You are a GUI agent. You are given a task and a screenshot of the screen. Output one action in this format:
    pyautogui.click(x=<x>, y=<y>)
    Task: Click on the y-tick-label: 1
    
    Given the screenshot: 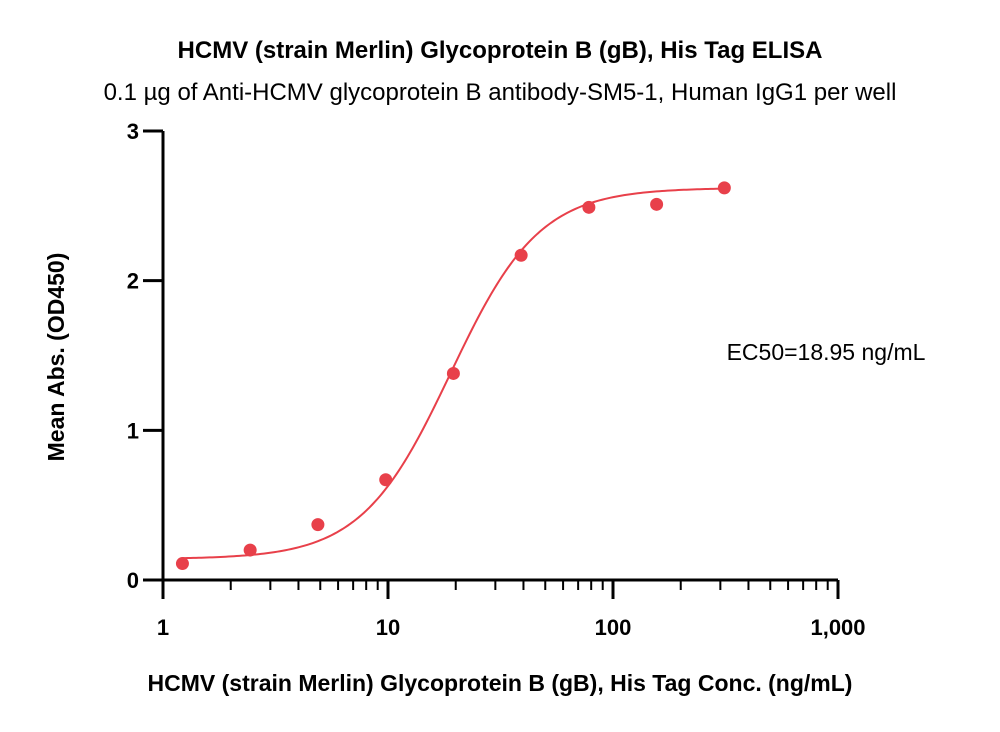 What is the action you would take?
    pyautogui.click(x=133, y=430)
    